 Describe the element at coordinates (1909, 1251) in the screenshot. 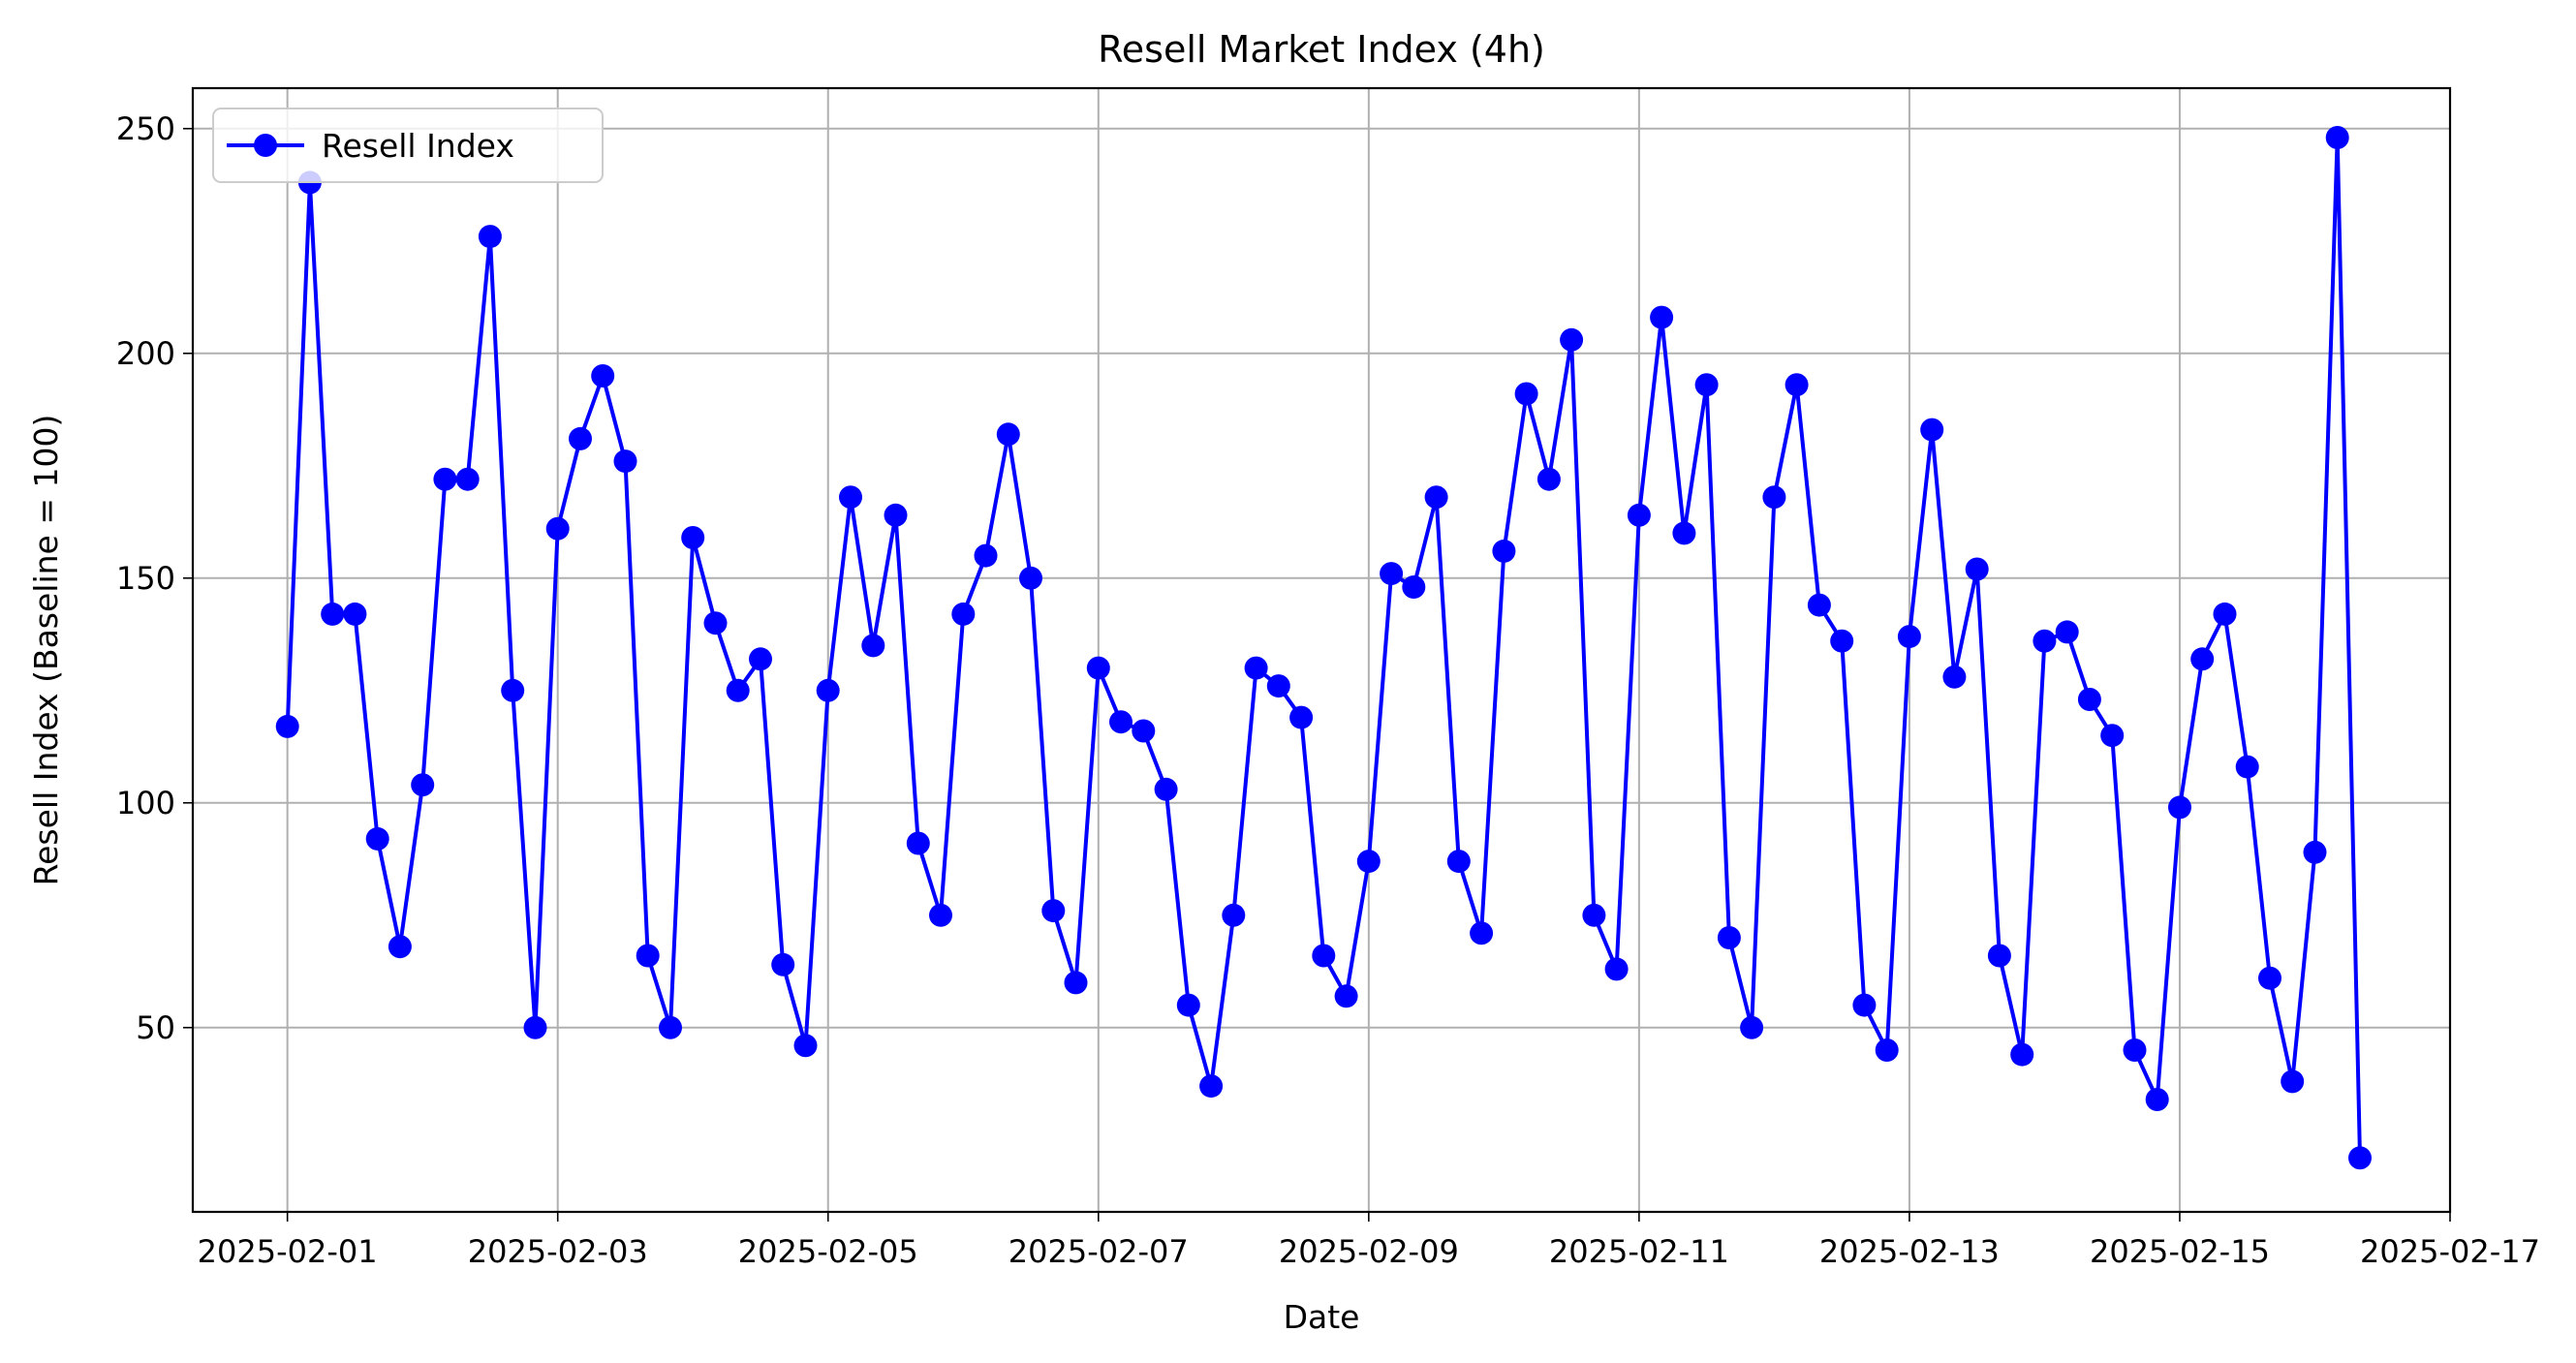

I see `x-tick-label-6: 2025-02-13` at that location.